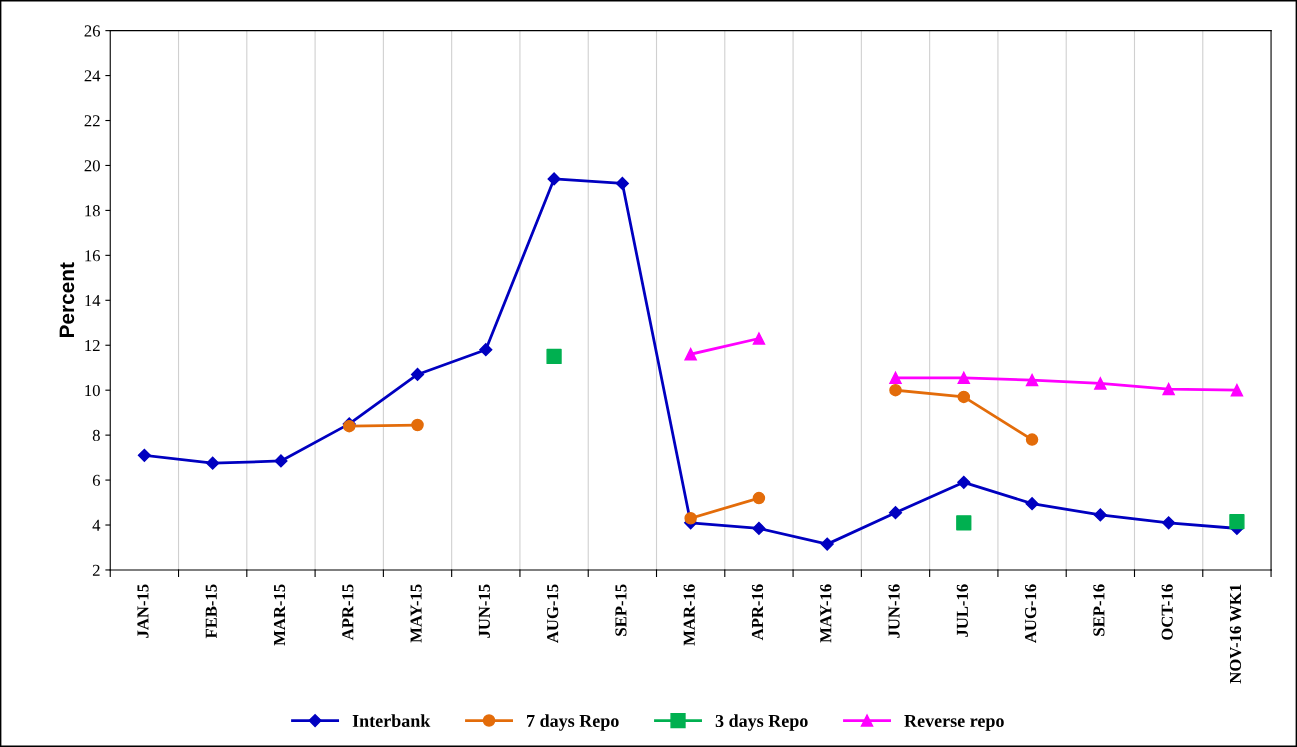  Describe the element at coordinates (416, 613) in the screenshot. I see `x-tick-label: MAY-15` at that location.